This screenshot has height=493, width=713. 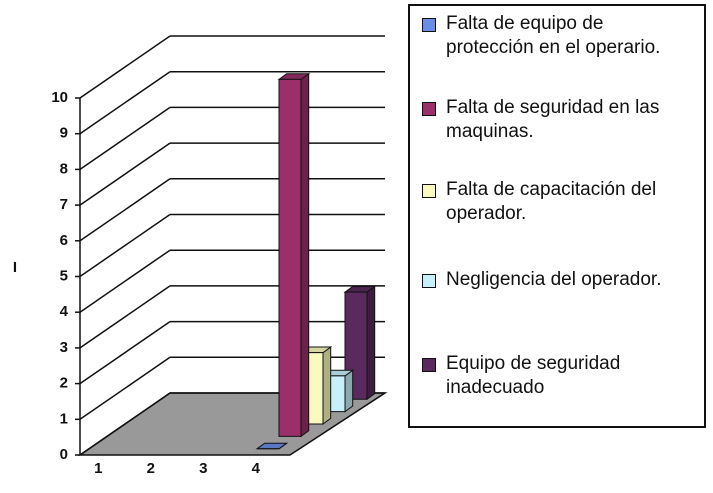 What do you see at coordinates (64, 418) in the screenshot?
I see `y-tick-label: 1` at bounding box center [64, 418].